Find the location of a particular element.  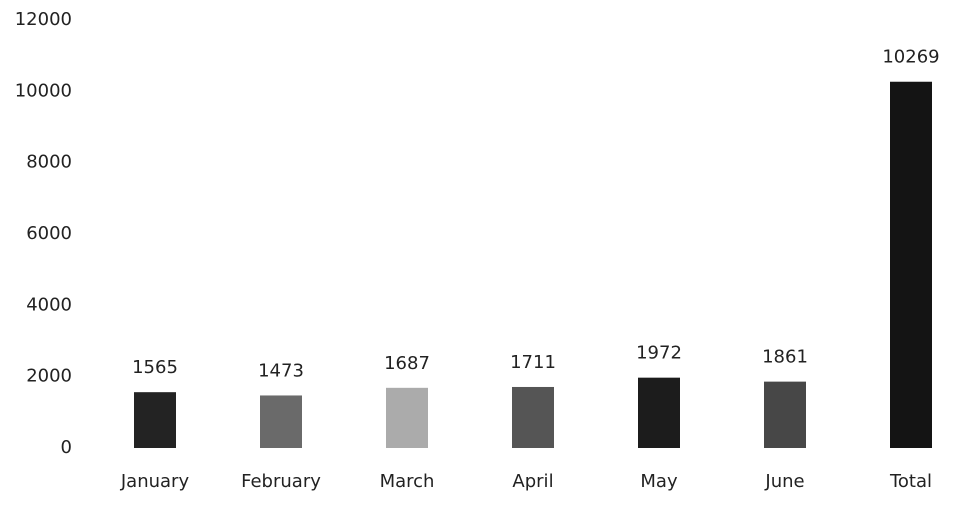

x-tick-label: April is located at coordinates (532, 481).